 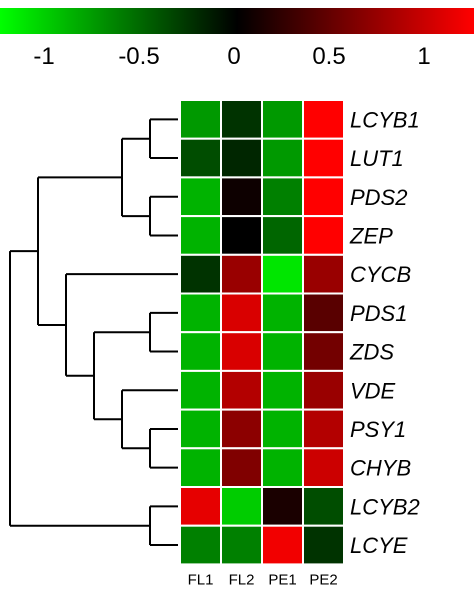 I want to click on row-label: VDE, so click(x=373, y=390).